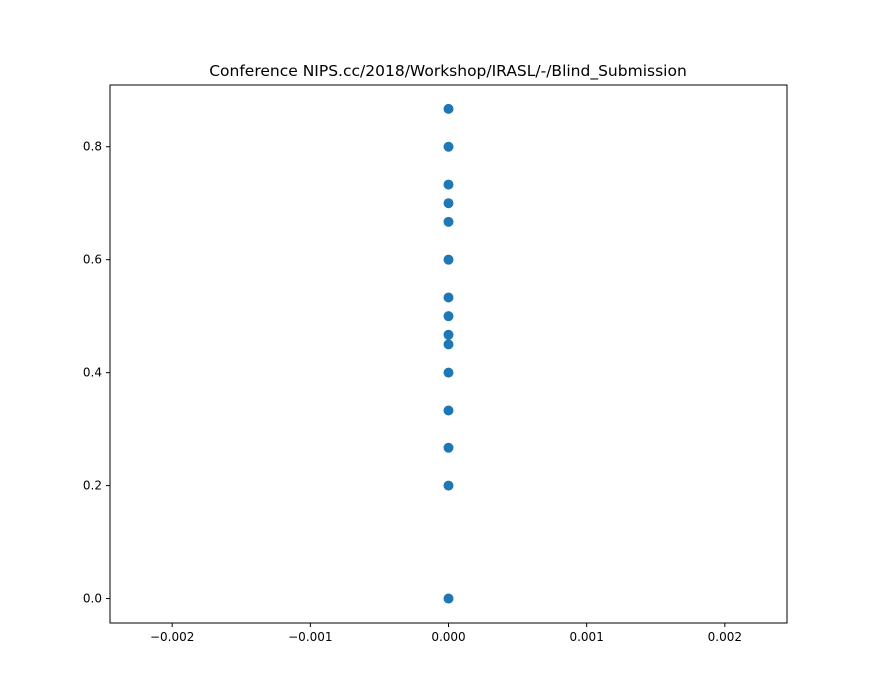  Describe the element at coordinates (92, 486) in the screenshot. I see `y-tick-label: 0.2` at that location.